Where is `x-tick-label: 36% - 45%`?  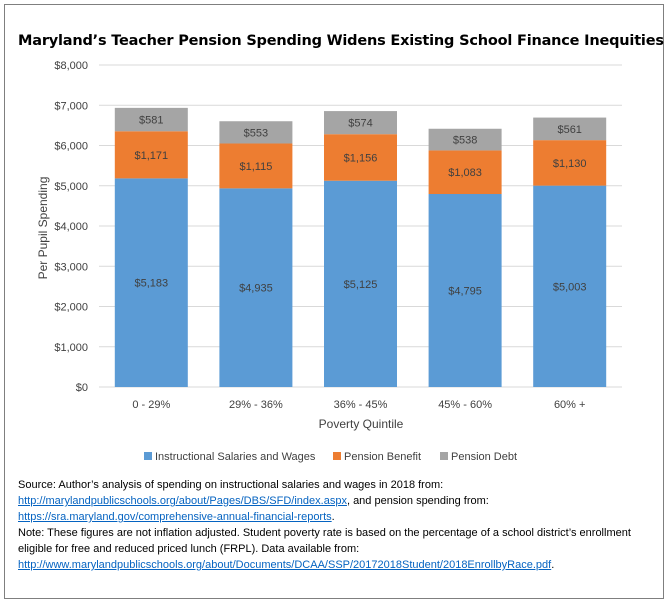
x-tick-label: 36% - 45% is located at coordinates (361, 405).